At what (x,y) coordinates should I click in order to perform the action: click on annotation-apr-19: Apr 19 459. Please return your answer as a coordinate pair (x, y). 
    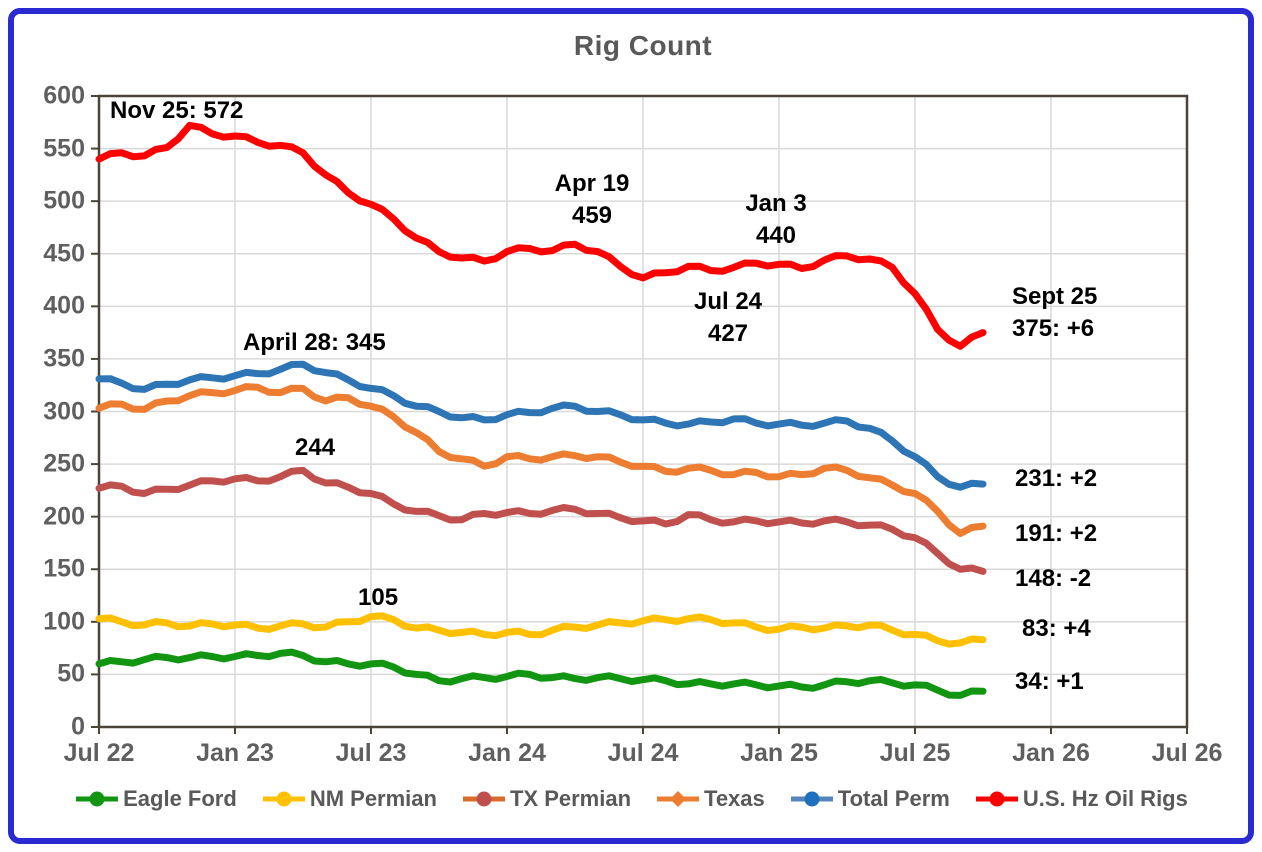
    Looking at the image, I should click on (592, 199).